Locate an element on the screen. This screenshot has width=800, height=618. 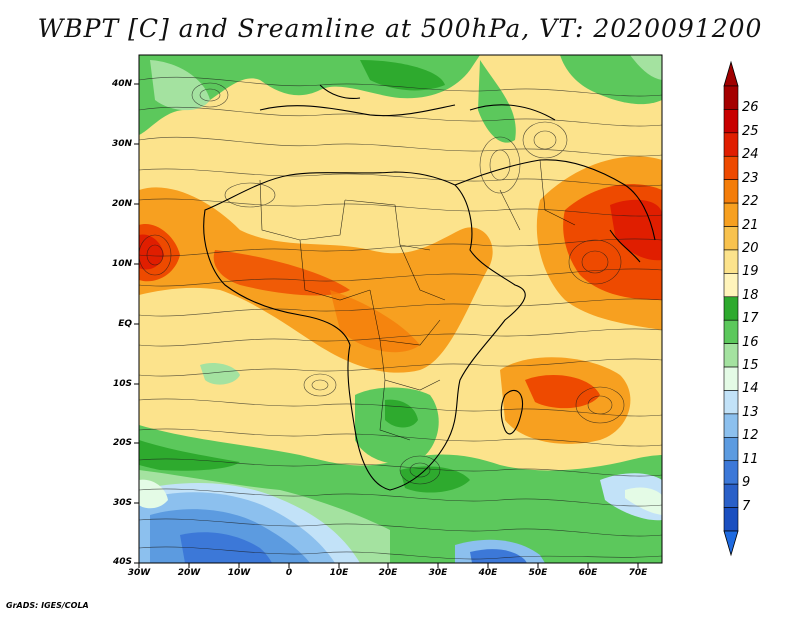
lon-label-20e: 20E is located at coordinates (388, 573).